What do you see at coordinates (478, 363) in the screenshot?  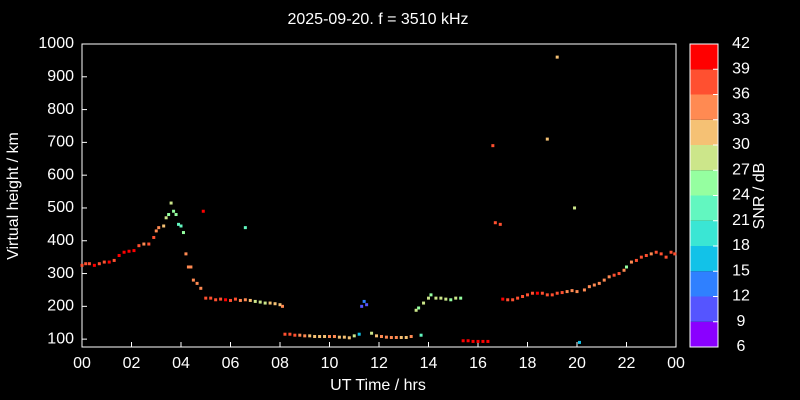 I see `x-tick-label: 16` at bounding box center [478, 363].